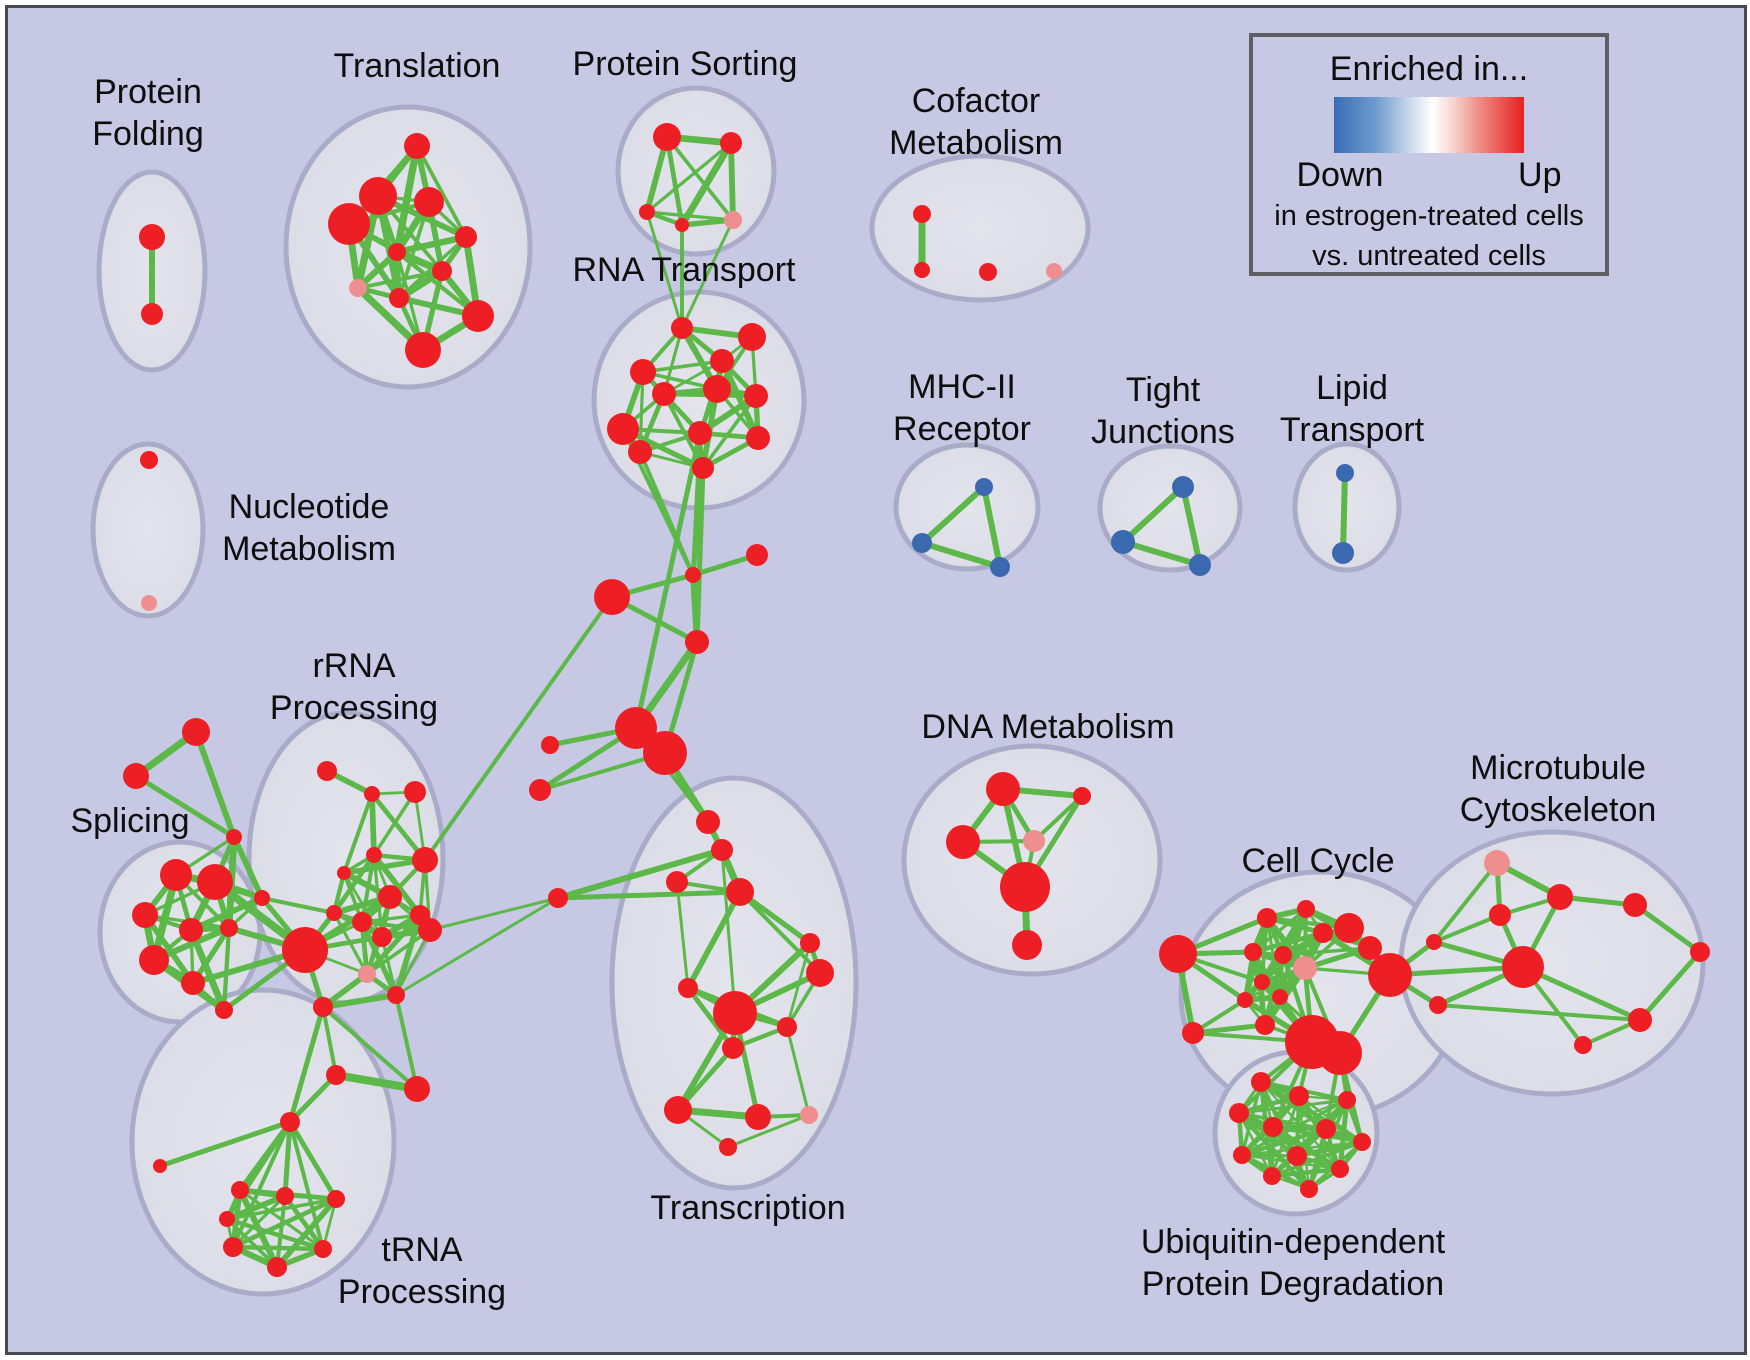 This screenshot has height=1360, width=1750. Describe the element at coordinates (323, 1007) in the screenshot. I see `node-rr15` at that location.